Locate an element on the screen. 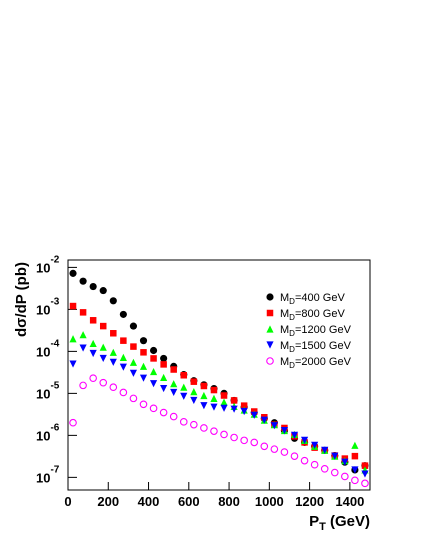 Image resolution: width=425 pixels, height=550 pixels. y-tick-label: 10⁻⁷ is located at coordinates (48, 474).